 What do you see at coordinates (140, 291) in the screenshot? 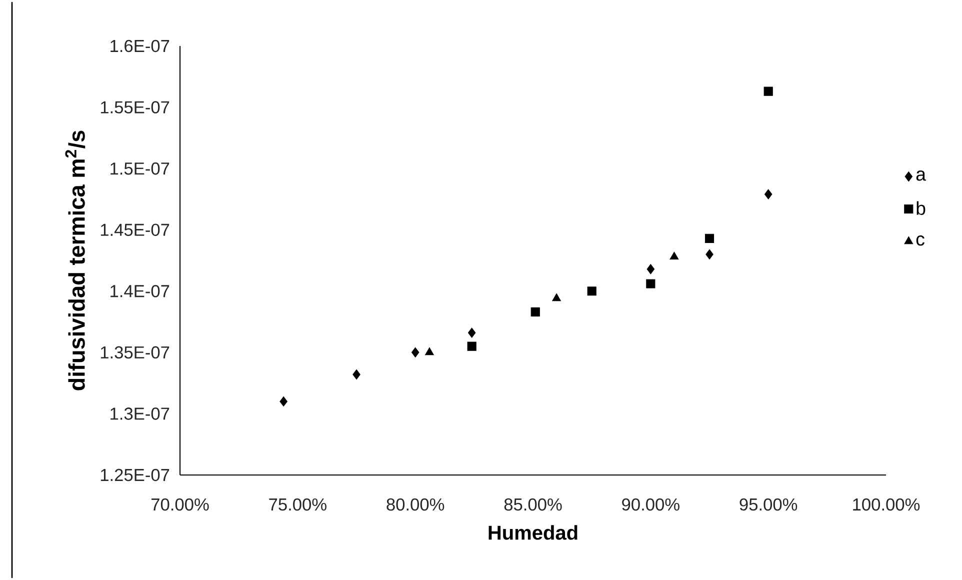
I see `y-tick-label: 1.4E-07` at bounding box center [140, 291].